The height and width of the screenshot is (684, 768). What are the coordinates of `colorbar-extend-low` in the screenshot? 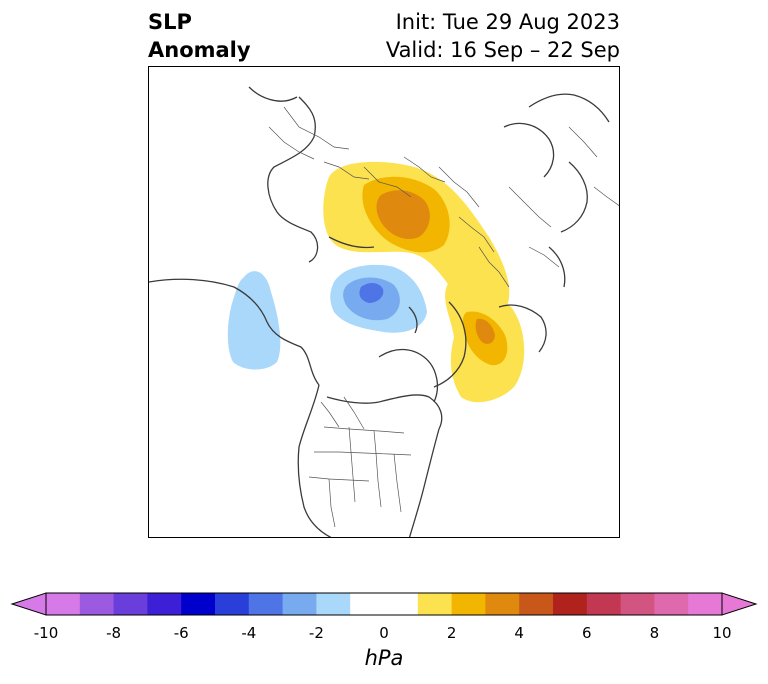 It's located at (28, 604).